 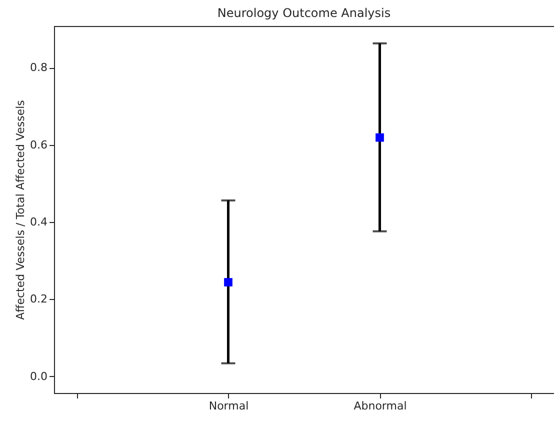 What do you see at coordinates (39, 67) in the screenshot?
I see `y-tick-label: 0.8` at bounding box center [39, 67].